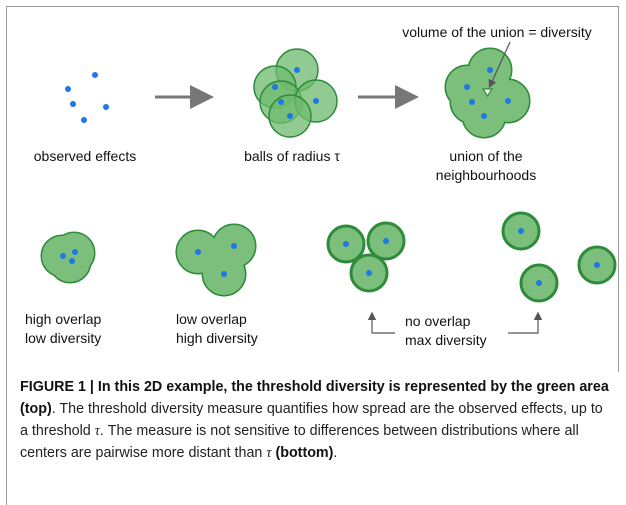 The height and width of the screenshot is (505, 626). What do you see at coordinates (217, 338) in the screenshot?
I see `label: high diversity` at bounding box center [217, 338].